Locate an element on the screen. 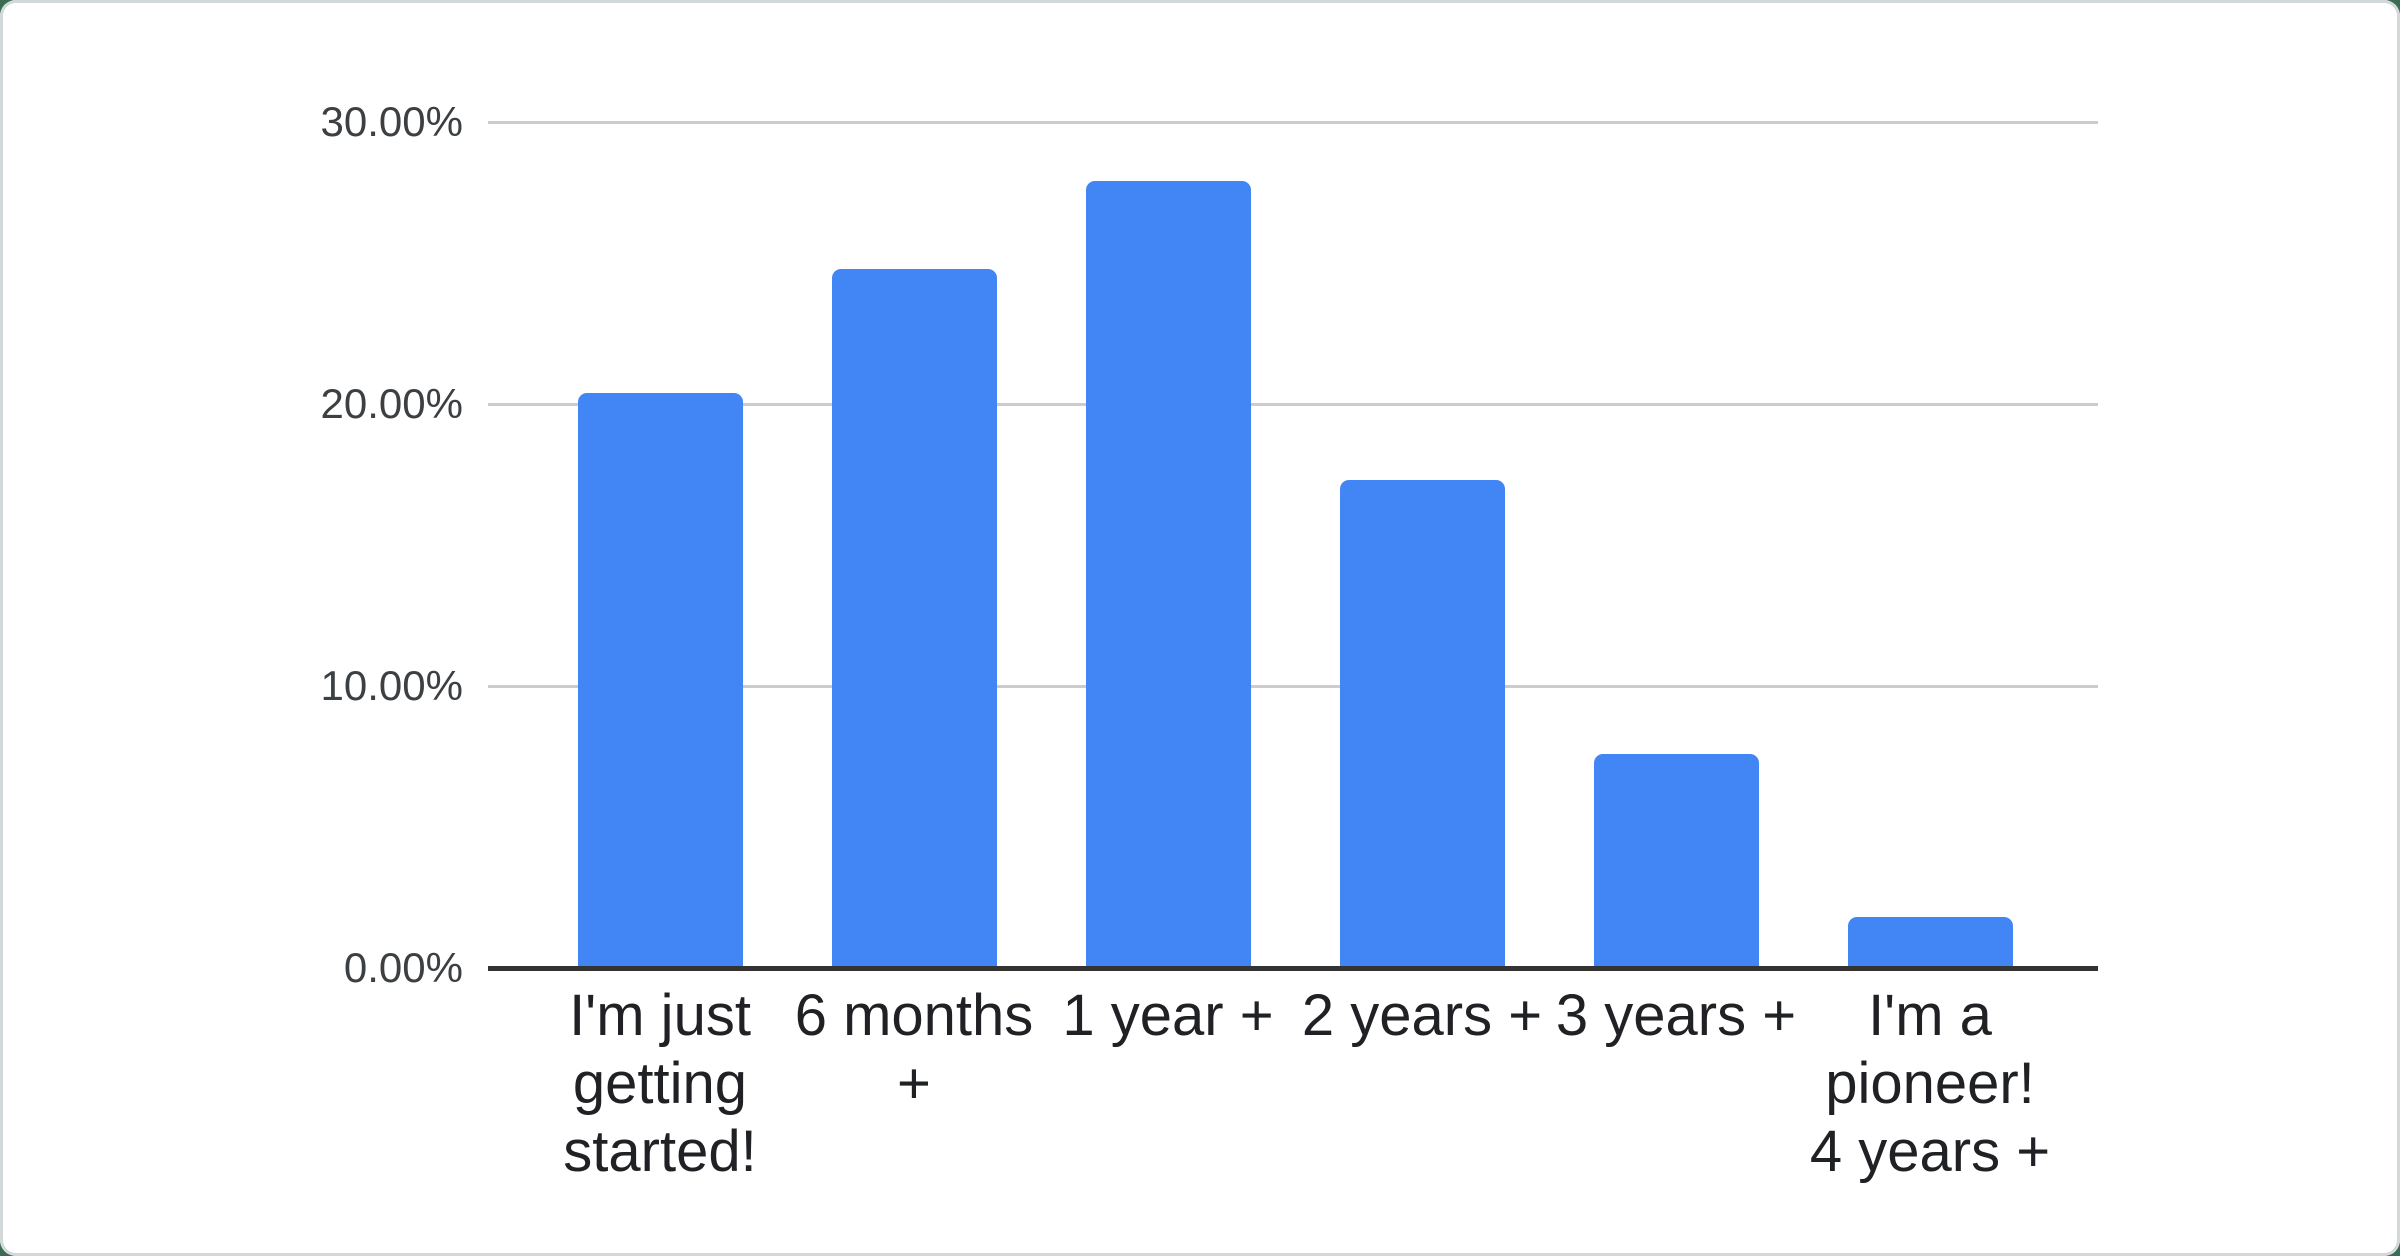 The height and width of the screenshot is (1256, 2400). x-axis-category-label-line: started! is located at coordinates (660, 1151).